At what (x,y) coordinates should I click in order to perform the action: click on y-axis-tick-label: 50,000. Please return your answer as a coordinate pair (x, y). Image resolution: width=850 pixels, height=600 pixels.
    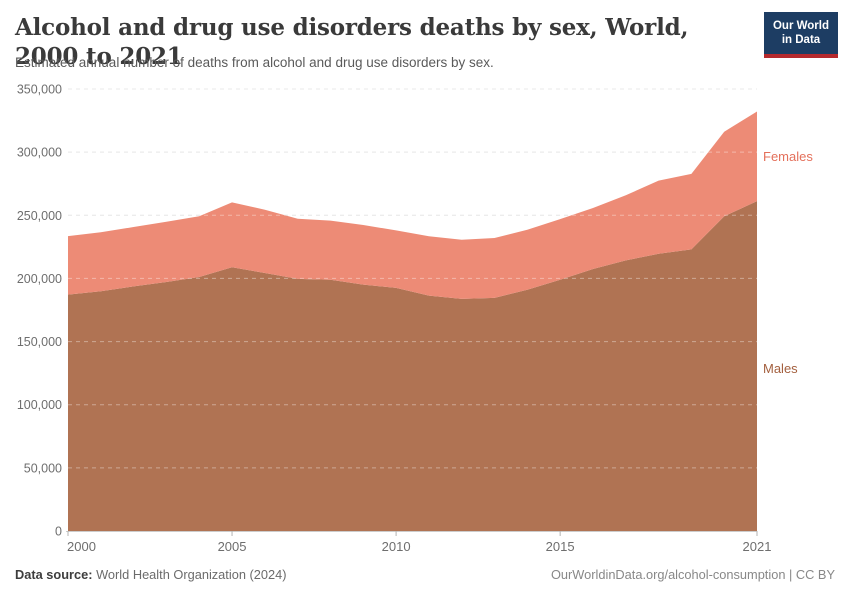
    Looking at the image, I should click on (43, 468).